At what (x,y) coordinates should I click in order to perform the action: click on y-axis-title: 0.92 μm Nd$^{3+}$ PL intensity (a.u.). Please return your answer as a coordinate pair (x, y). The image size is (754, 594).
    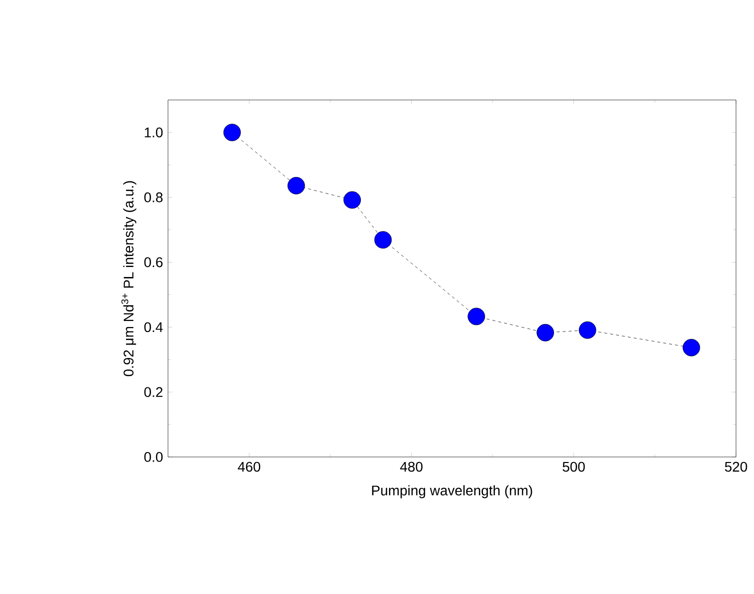
    Looking at the image, I should click on (128, 278).